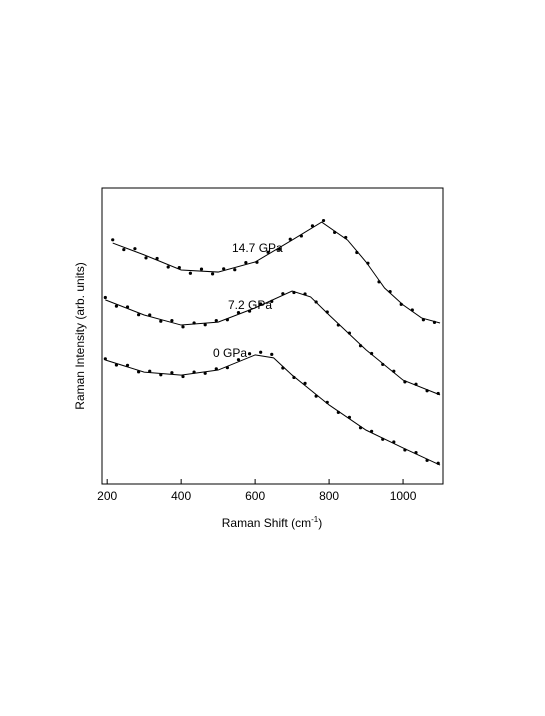 The width and height of the screenshot is (545, 716). I want to click on x-label-sup: -1, so click(315, 519).